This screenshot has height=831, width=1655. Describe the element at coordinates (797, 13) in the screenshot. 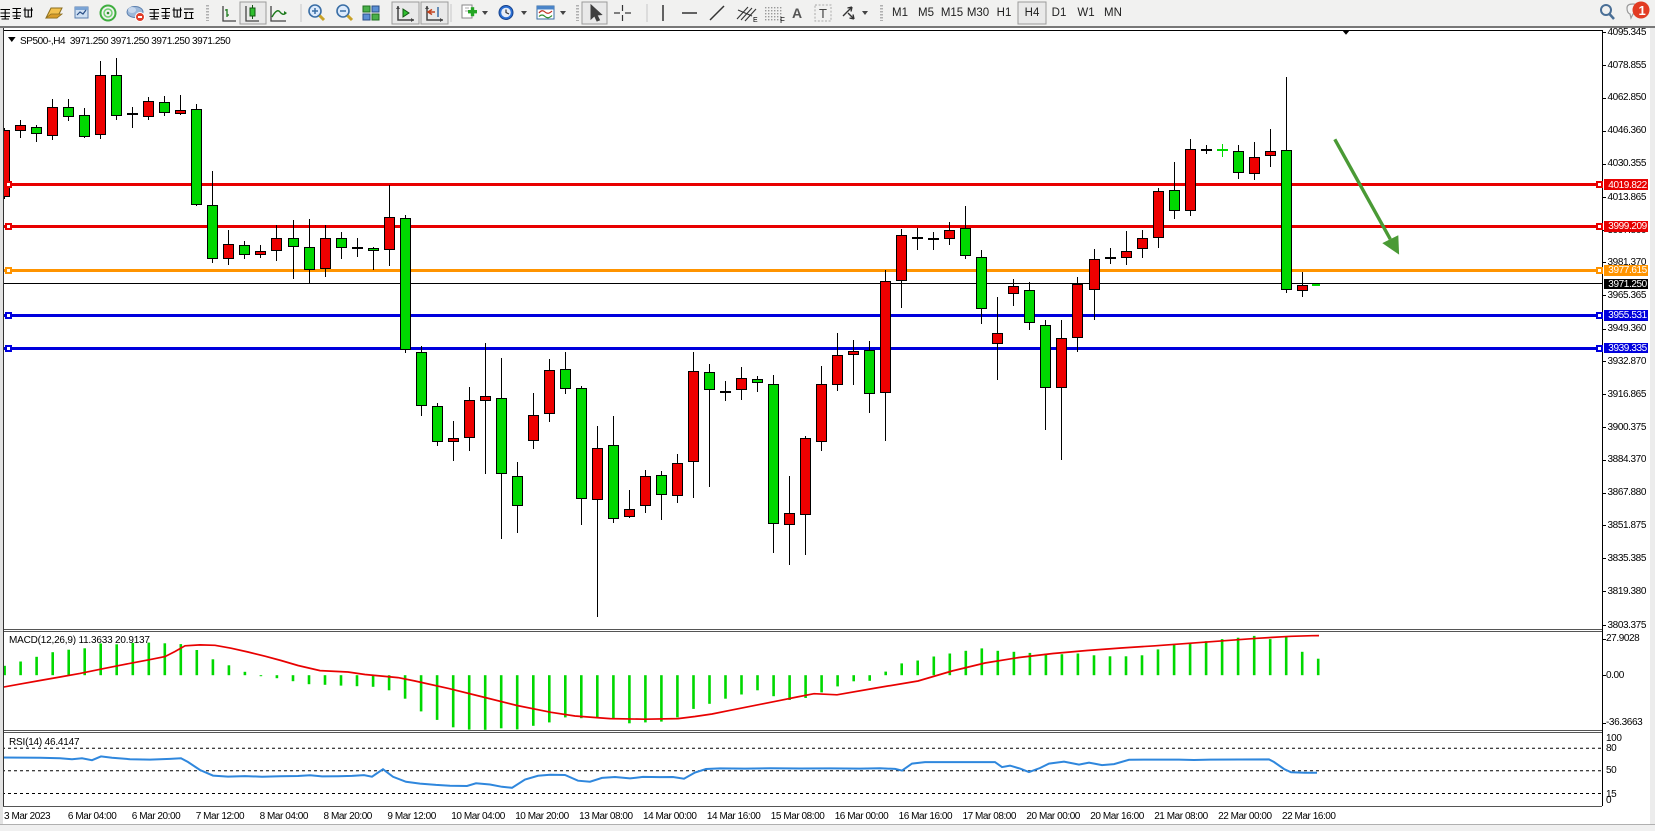

I see `svg-text: A` at that location.